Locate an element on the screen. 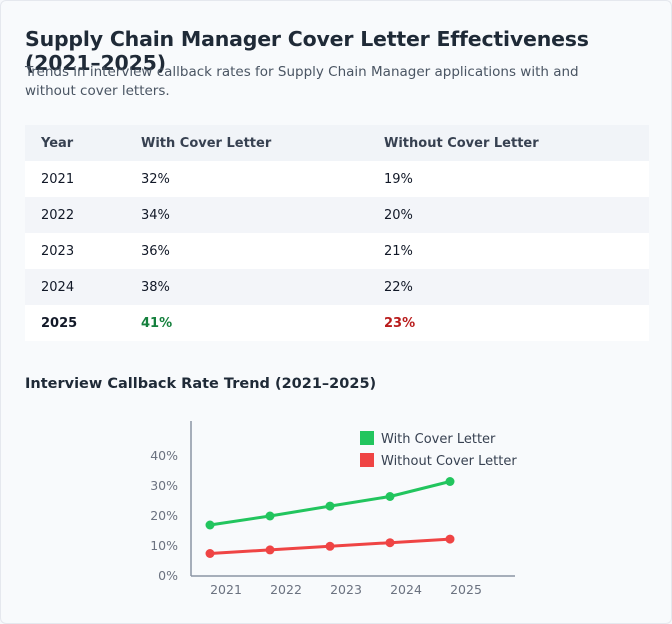 The width and height of the screenshot is (672, 624). cell-with-cover-letter: 32% is located at coordinates (246, 179).